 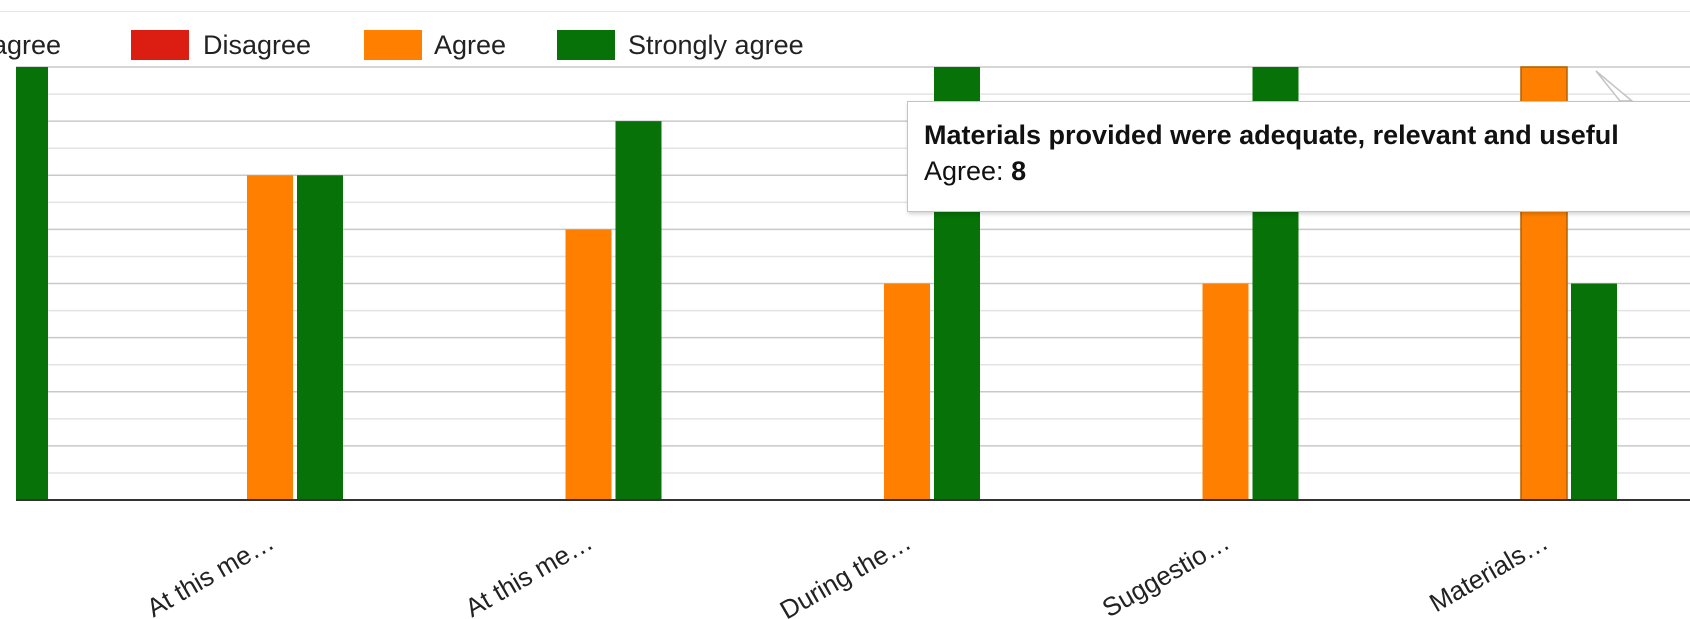 I want to click on tooltip-series-label: Agree:, so click(x=968, y=171).